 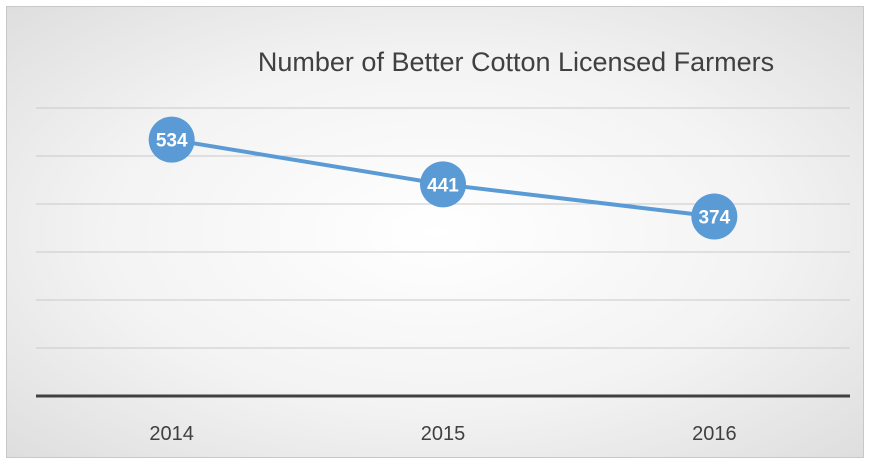 I want to click on data-label: 534, so click(x=172, y=141).